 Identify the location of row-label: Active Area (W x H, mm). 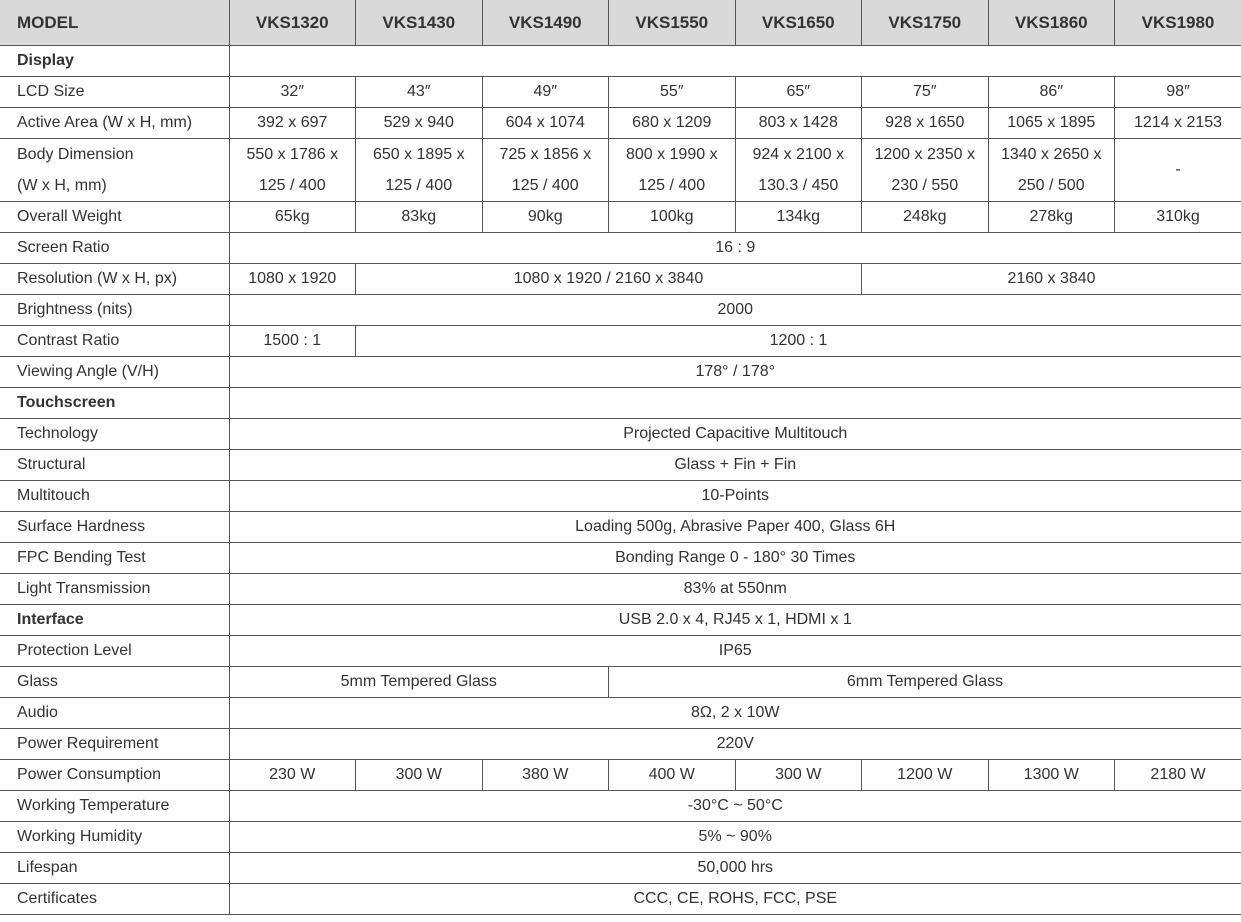
(115, 123).